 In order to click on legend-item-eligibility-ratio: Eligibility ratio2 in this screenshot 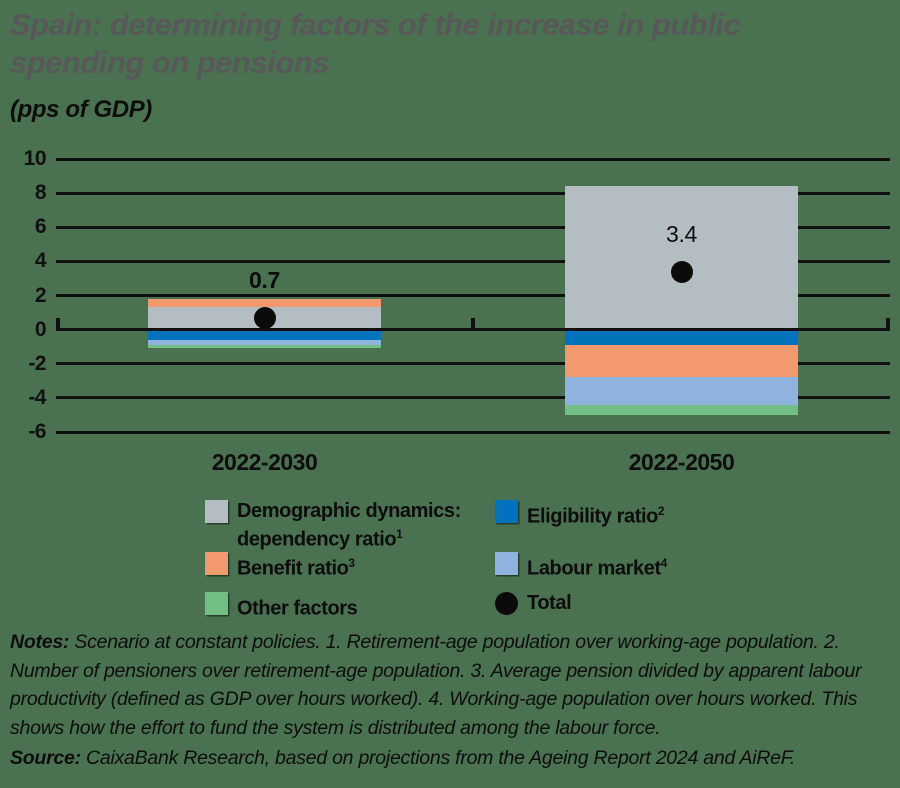, I will do `click(579, 514)`.